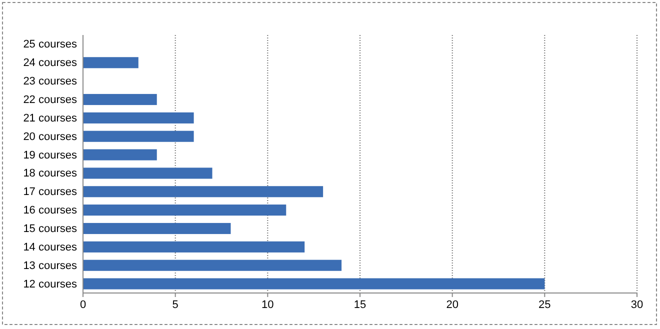 Image resolution: width=660 pixels, height=329 pixels. What do you see at coordinates (637, 304) in the screenshot?
I see `x-tick-label: 30` at bounding box center [637, 304].